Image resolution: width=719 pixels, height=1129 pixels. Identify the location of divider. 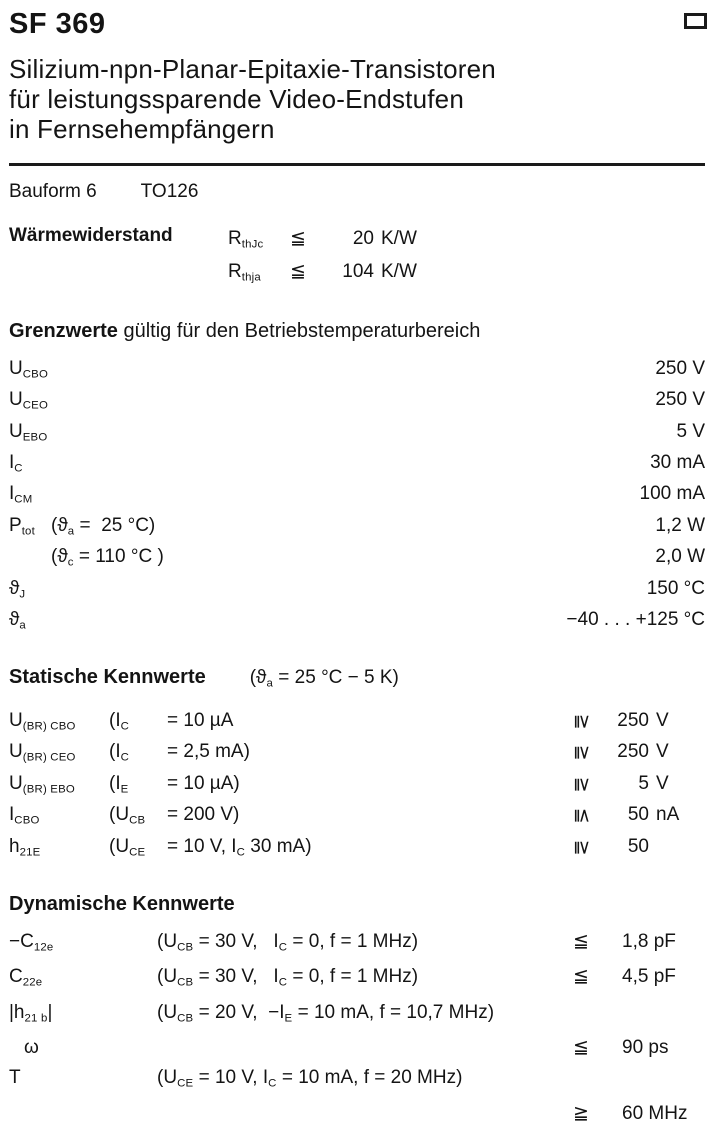
(357, 164).